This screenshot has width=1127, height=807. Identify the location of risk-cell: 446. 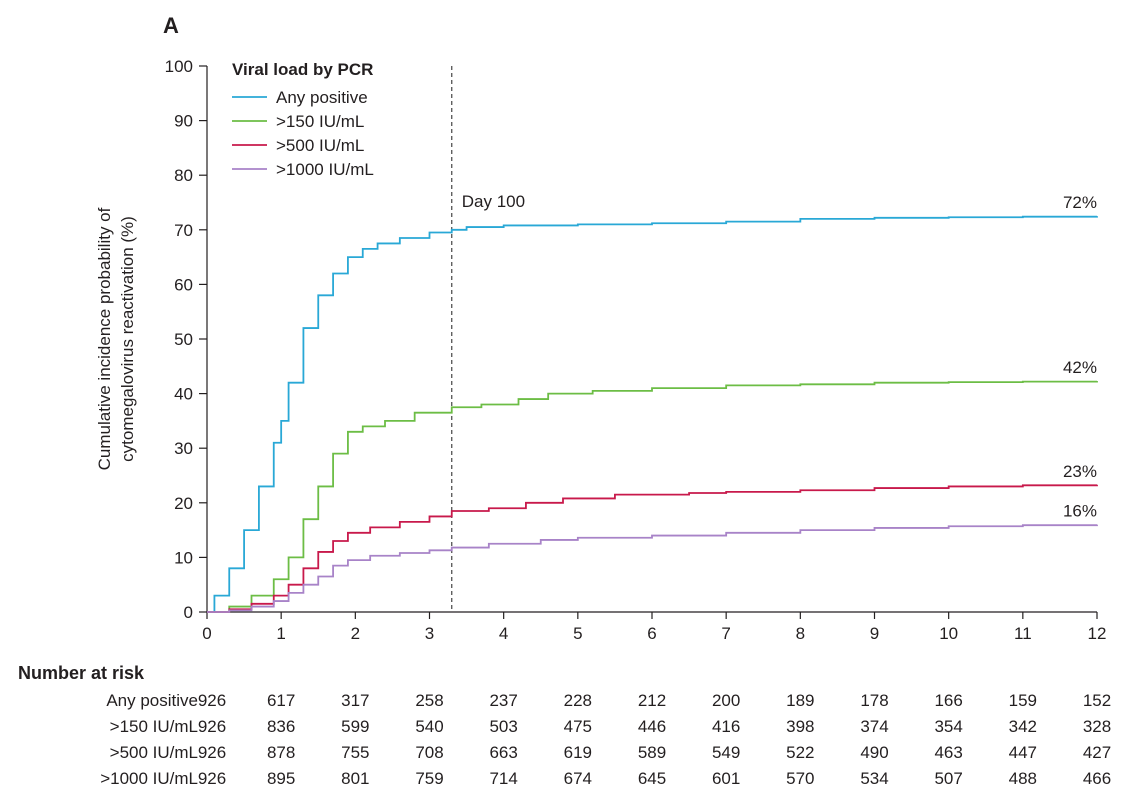
(652, 726).